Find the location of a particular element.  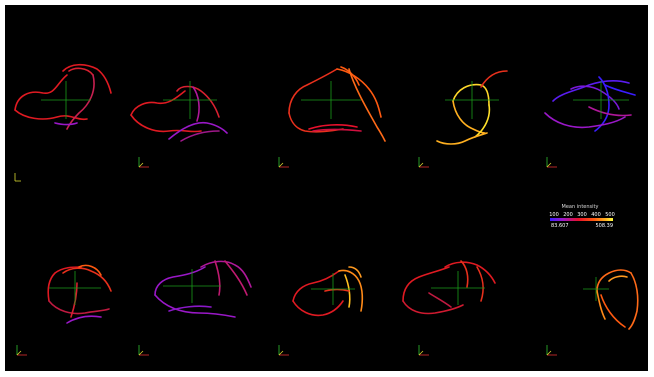

legend-tick-label: 500 is located at coordinates (610, 215).